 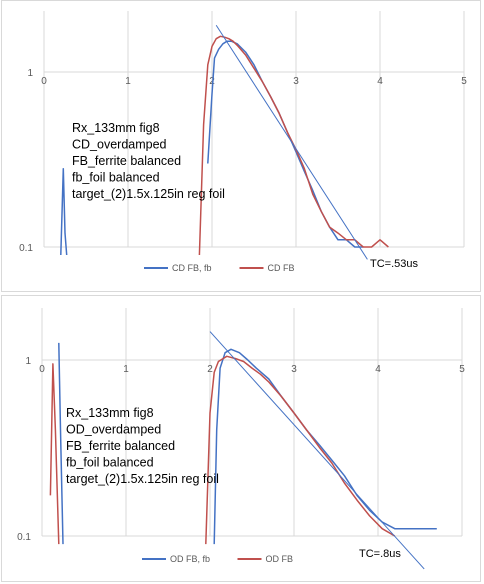 What do you see at coordinates (64, 211) in the screenshot?
I see `series-line-cd-fb-fb` at bounding box center [64, 211].